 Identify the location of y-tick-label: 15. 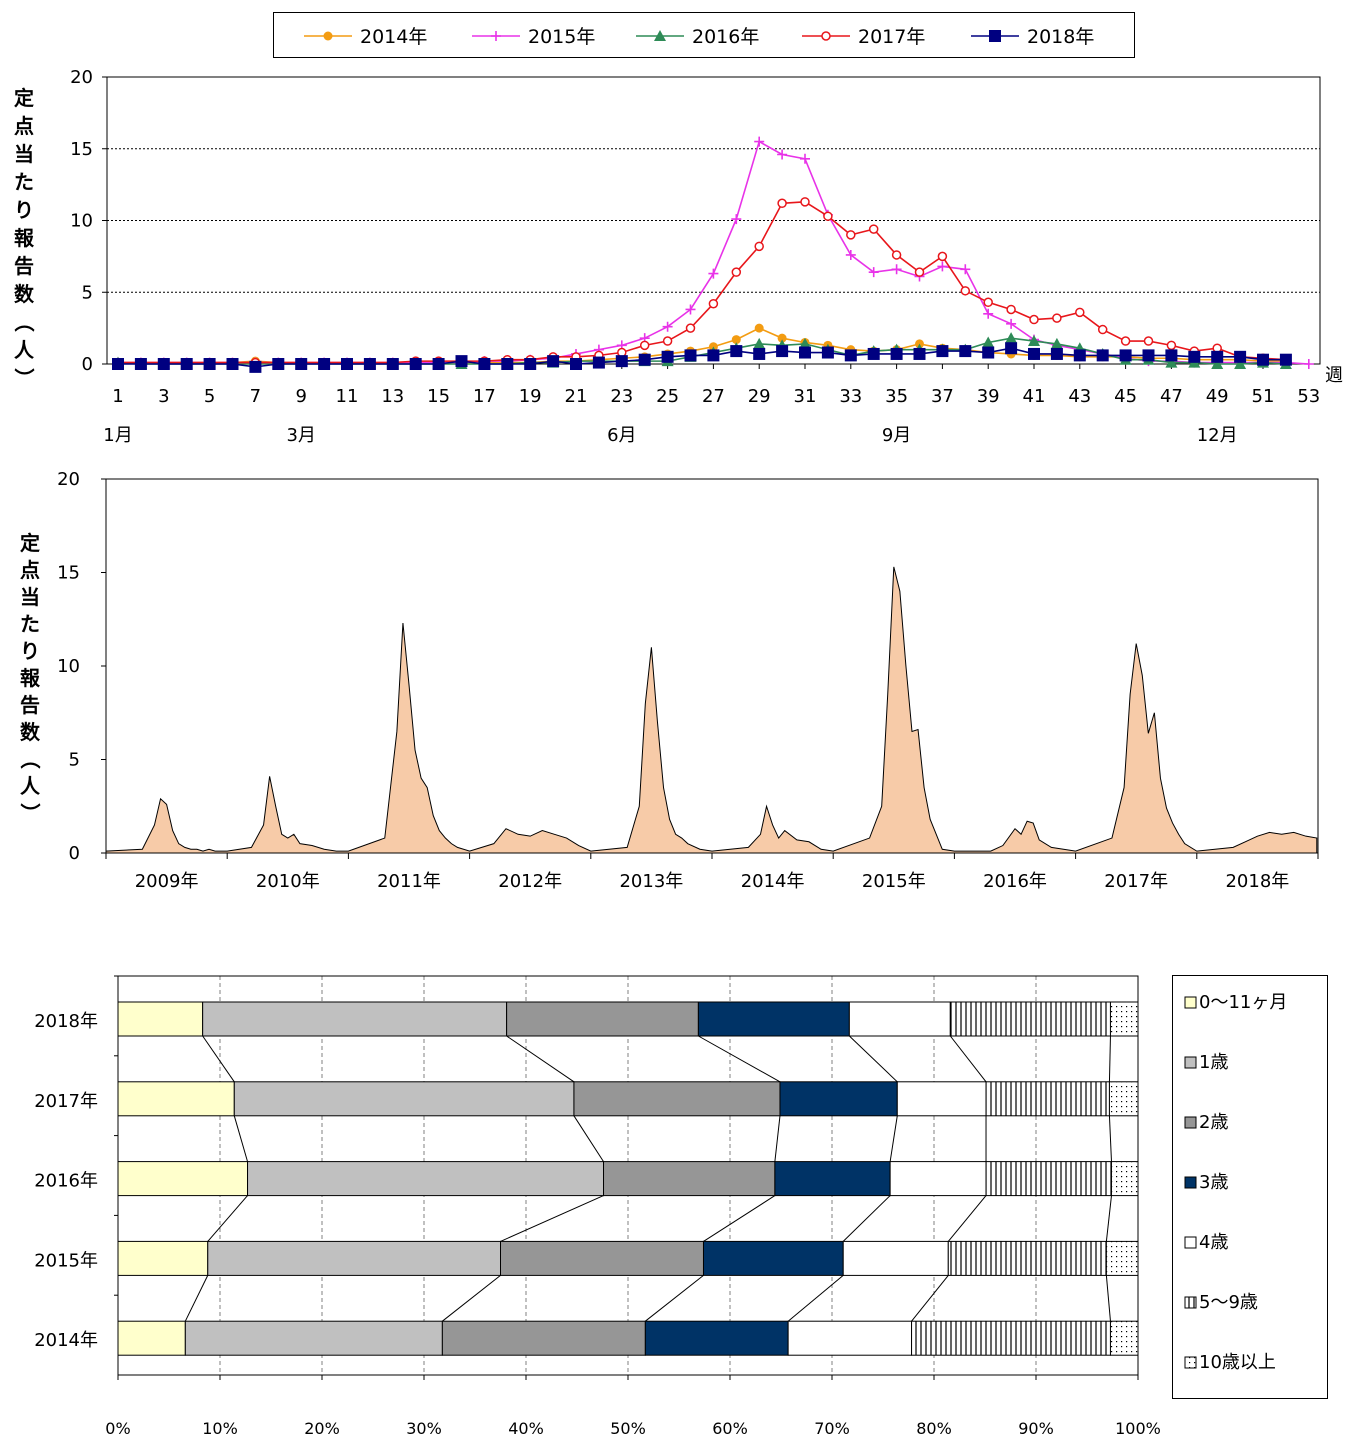
(81, 149).